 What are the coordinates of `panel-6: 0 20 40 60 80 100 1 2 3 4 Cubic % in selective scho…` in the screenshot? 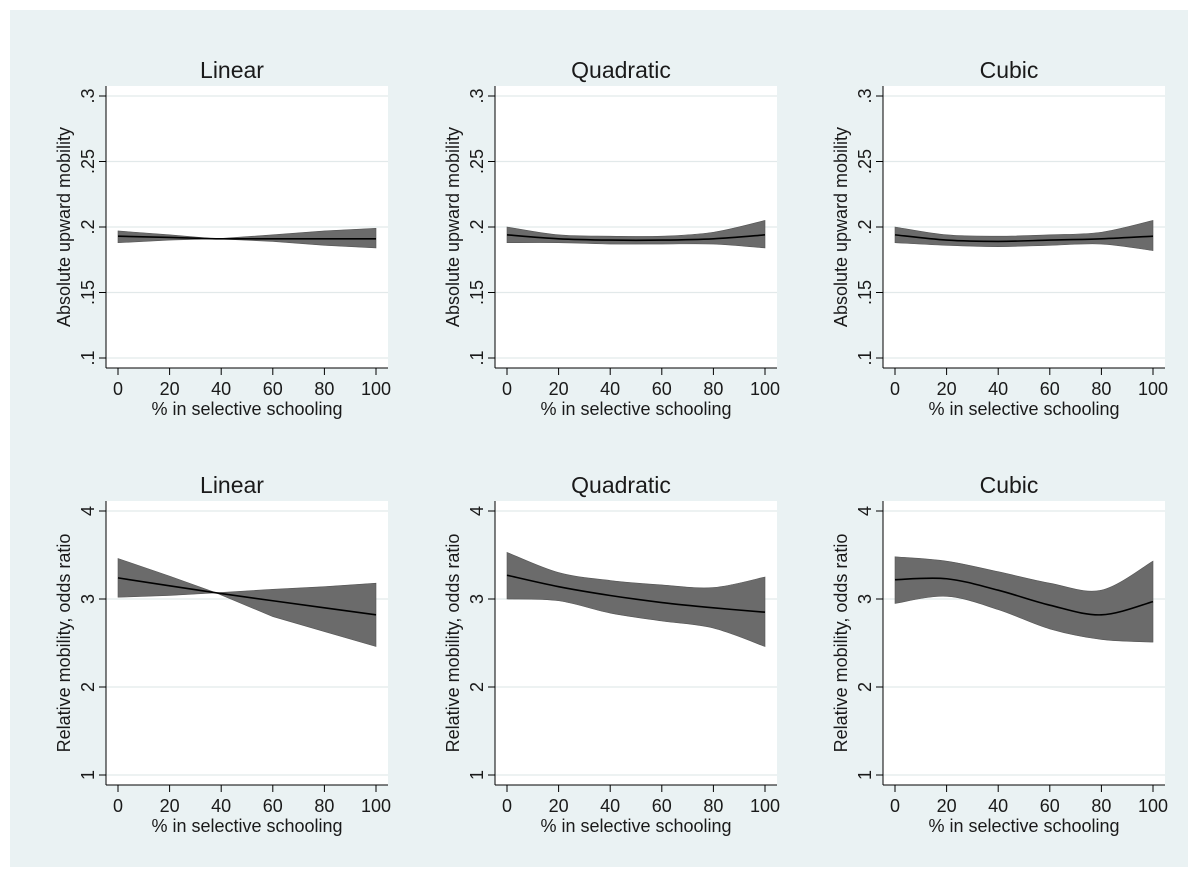 It's located at (999, 654).